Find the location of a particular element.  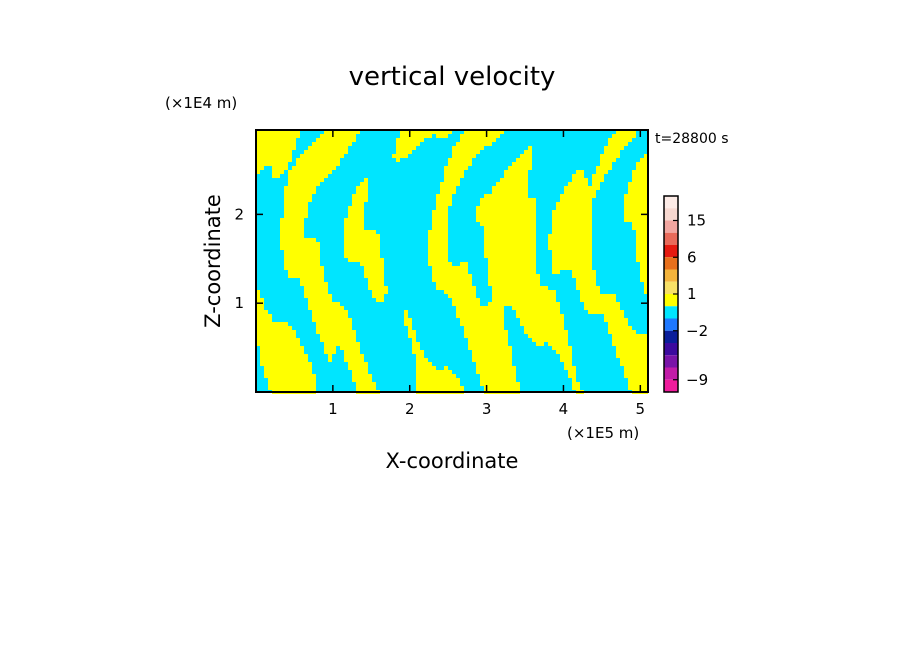

colorbar-tick-label: −2 is located at coordinates (697, 331).